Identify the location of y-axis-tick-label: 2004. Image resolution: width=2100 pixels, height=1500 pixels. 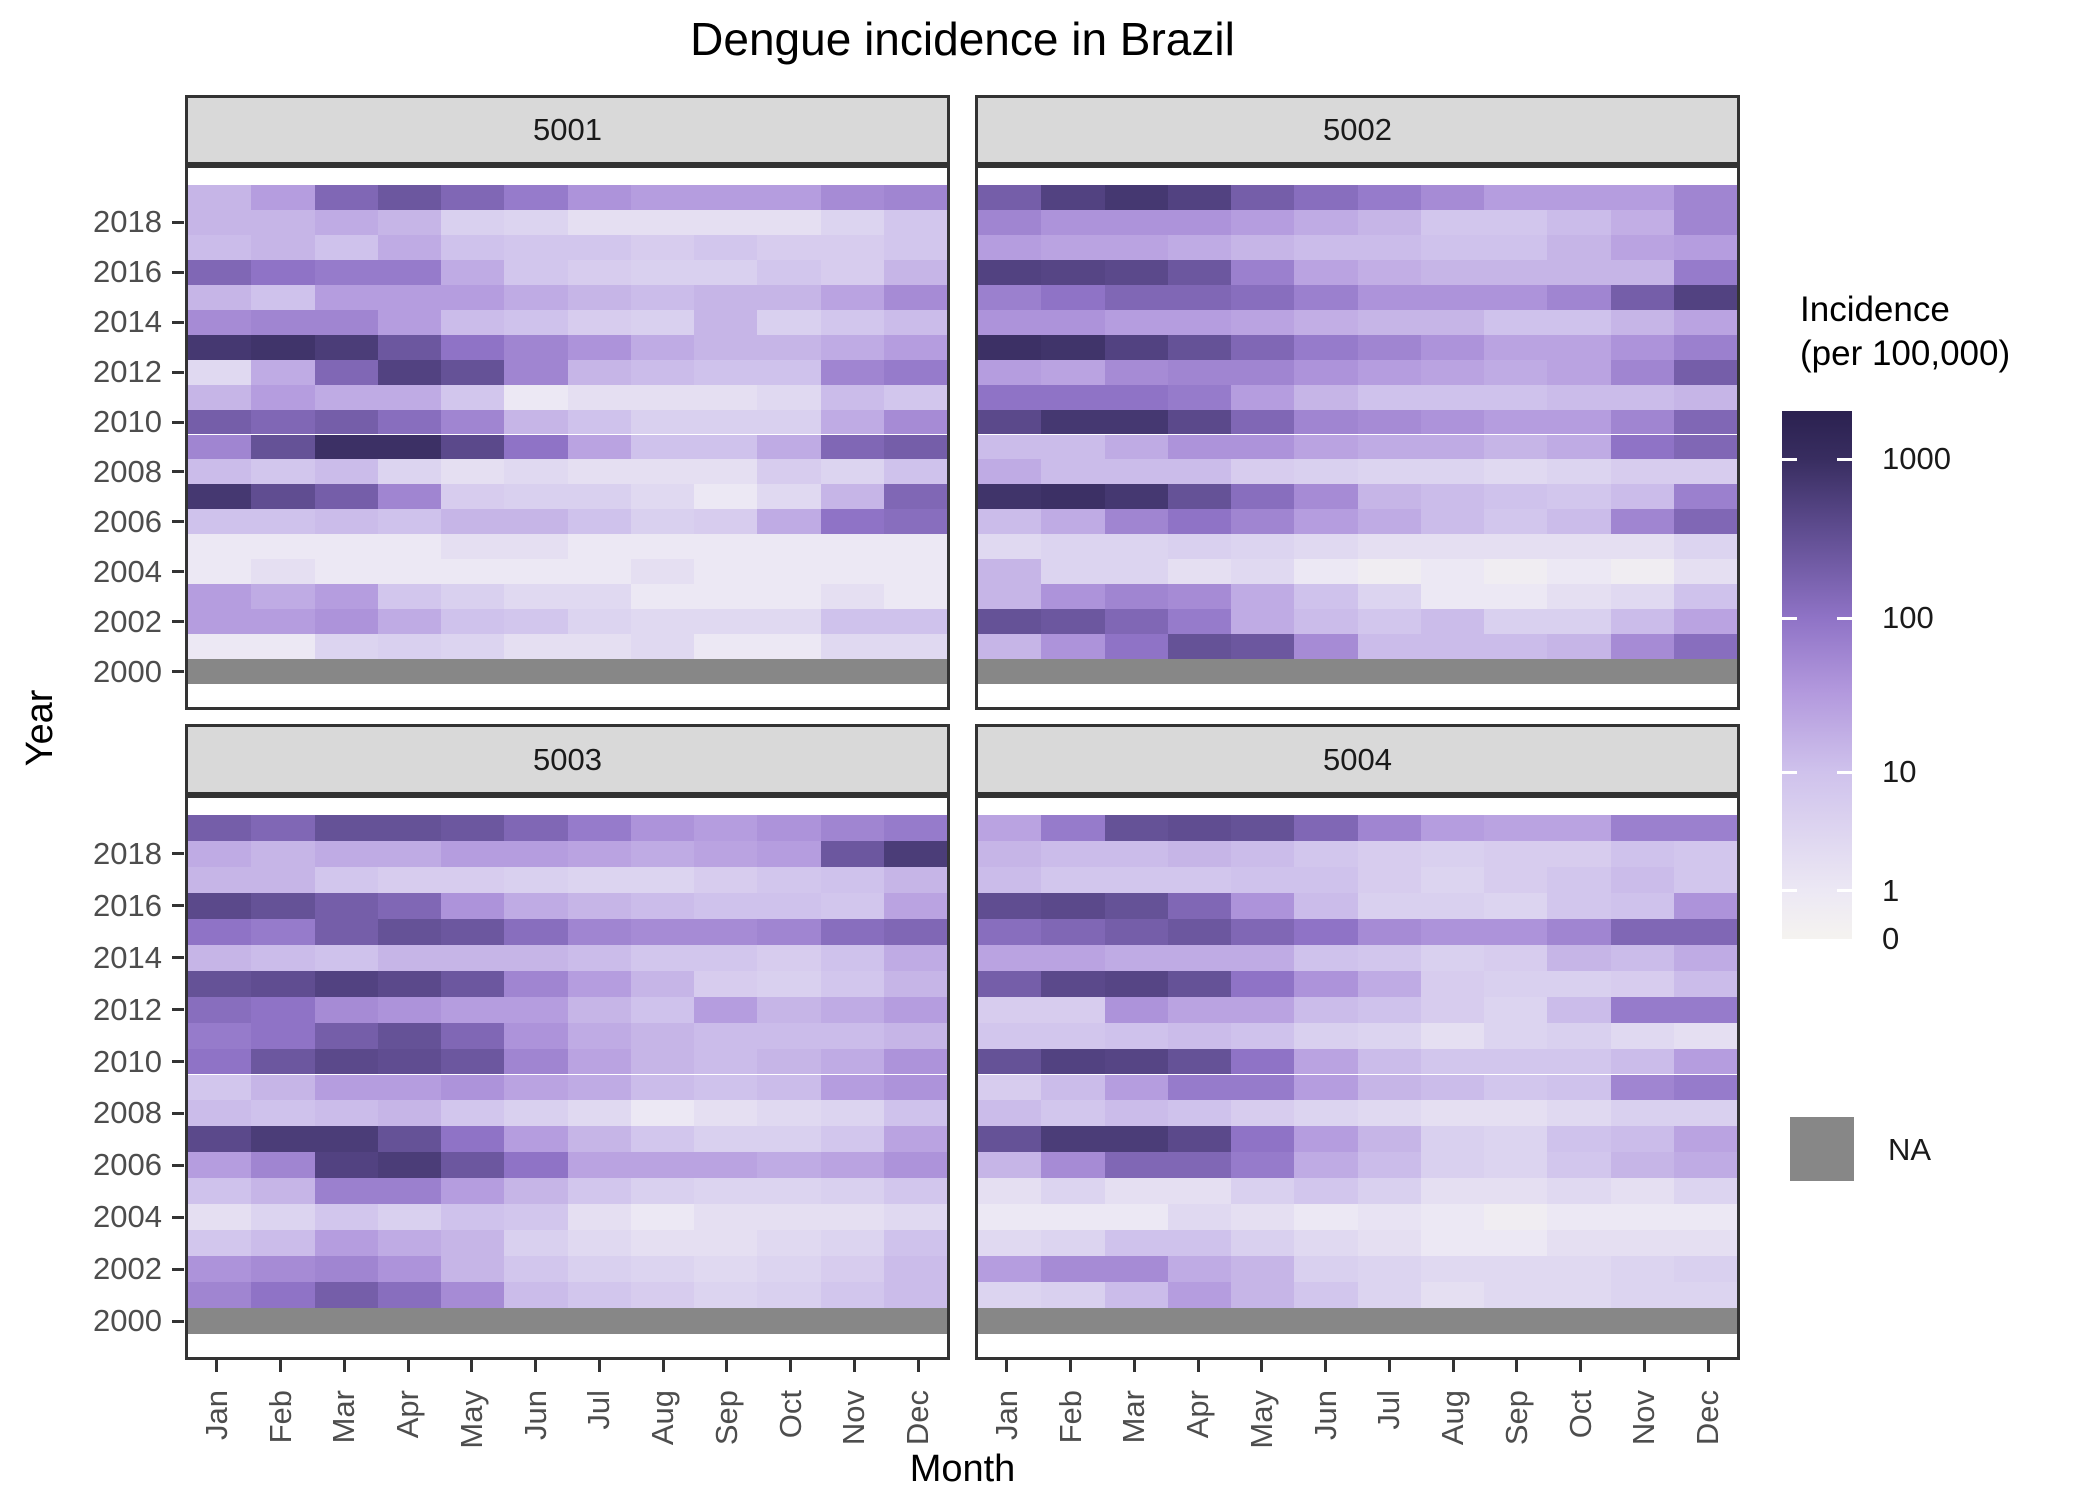
(127, 571).